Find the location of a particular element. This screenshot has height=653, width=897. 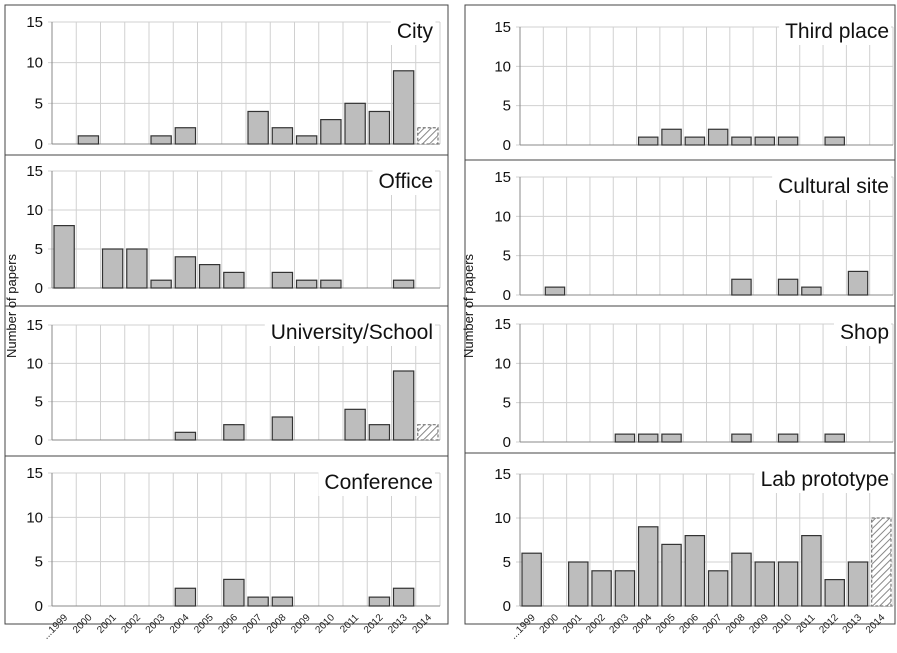

panel-city: 0 5 10 15 City is located at coordinates (226, 80).